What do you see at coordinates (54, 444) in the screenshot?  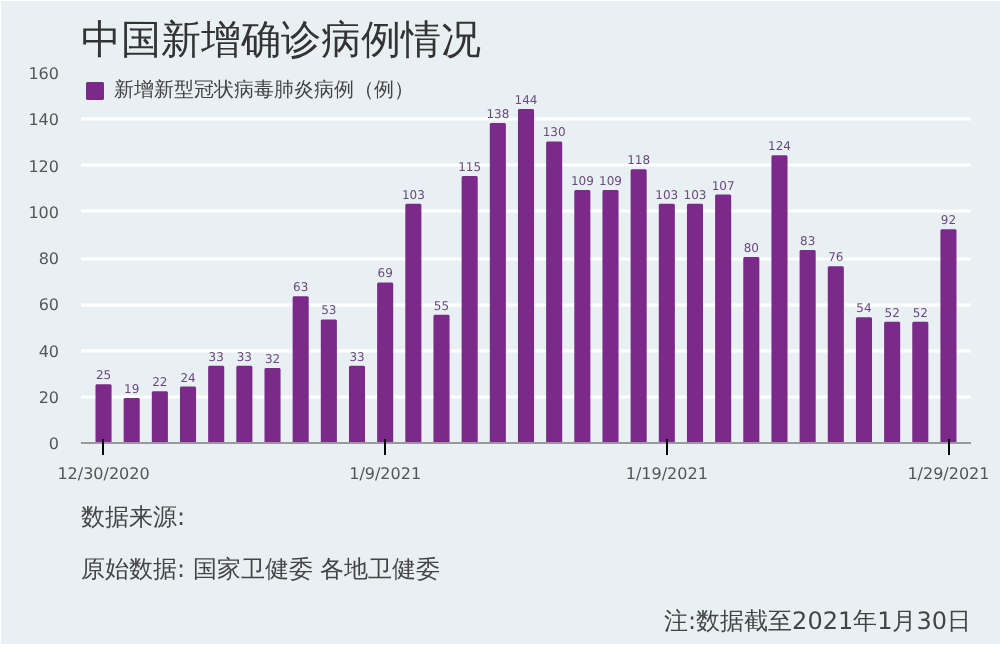 I see `y-tick-label: 0` at bounding box center [54, 444].